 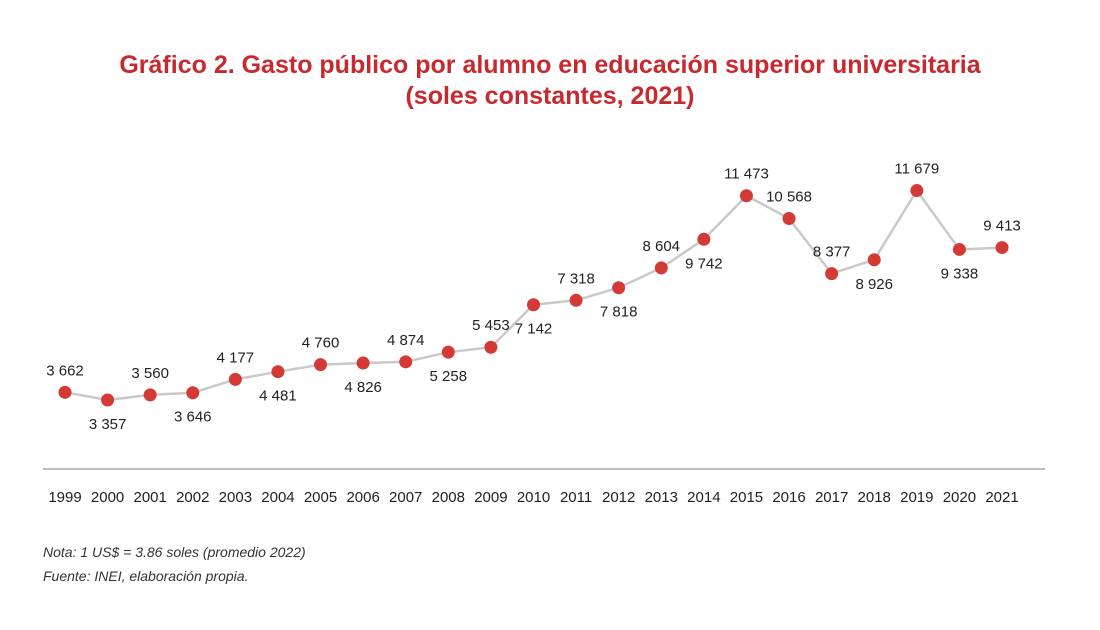 What do you see at coordinates (1001, 497) in the screenshot?
I see `x-tick-label: 2021` at bounding box center [1001, 497].